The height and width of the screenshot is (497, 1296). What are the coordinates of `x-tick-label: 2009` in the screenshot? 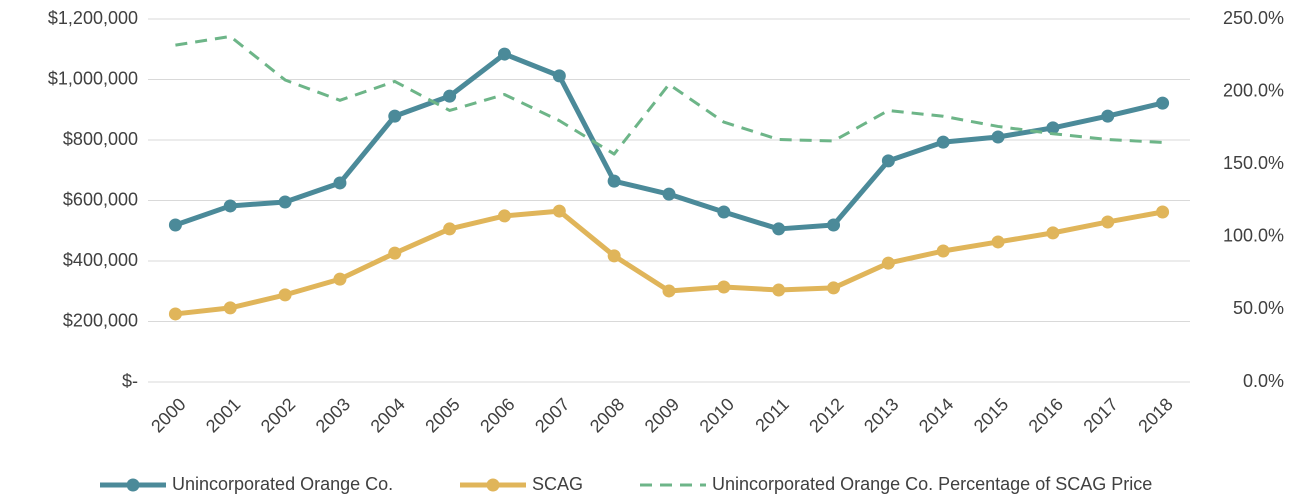 It's located at (662, 415).